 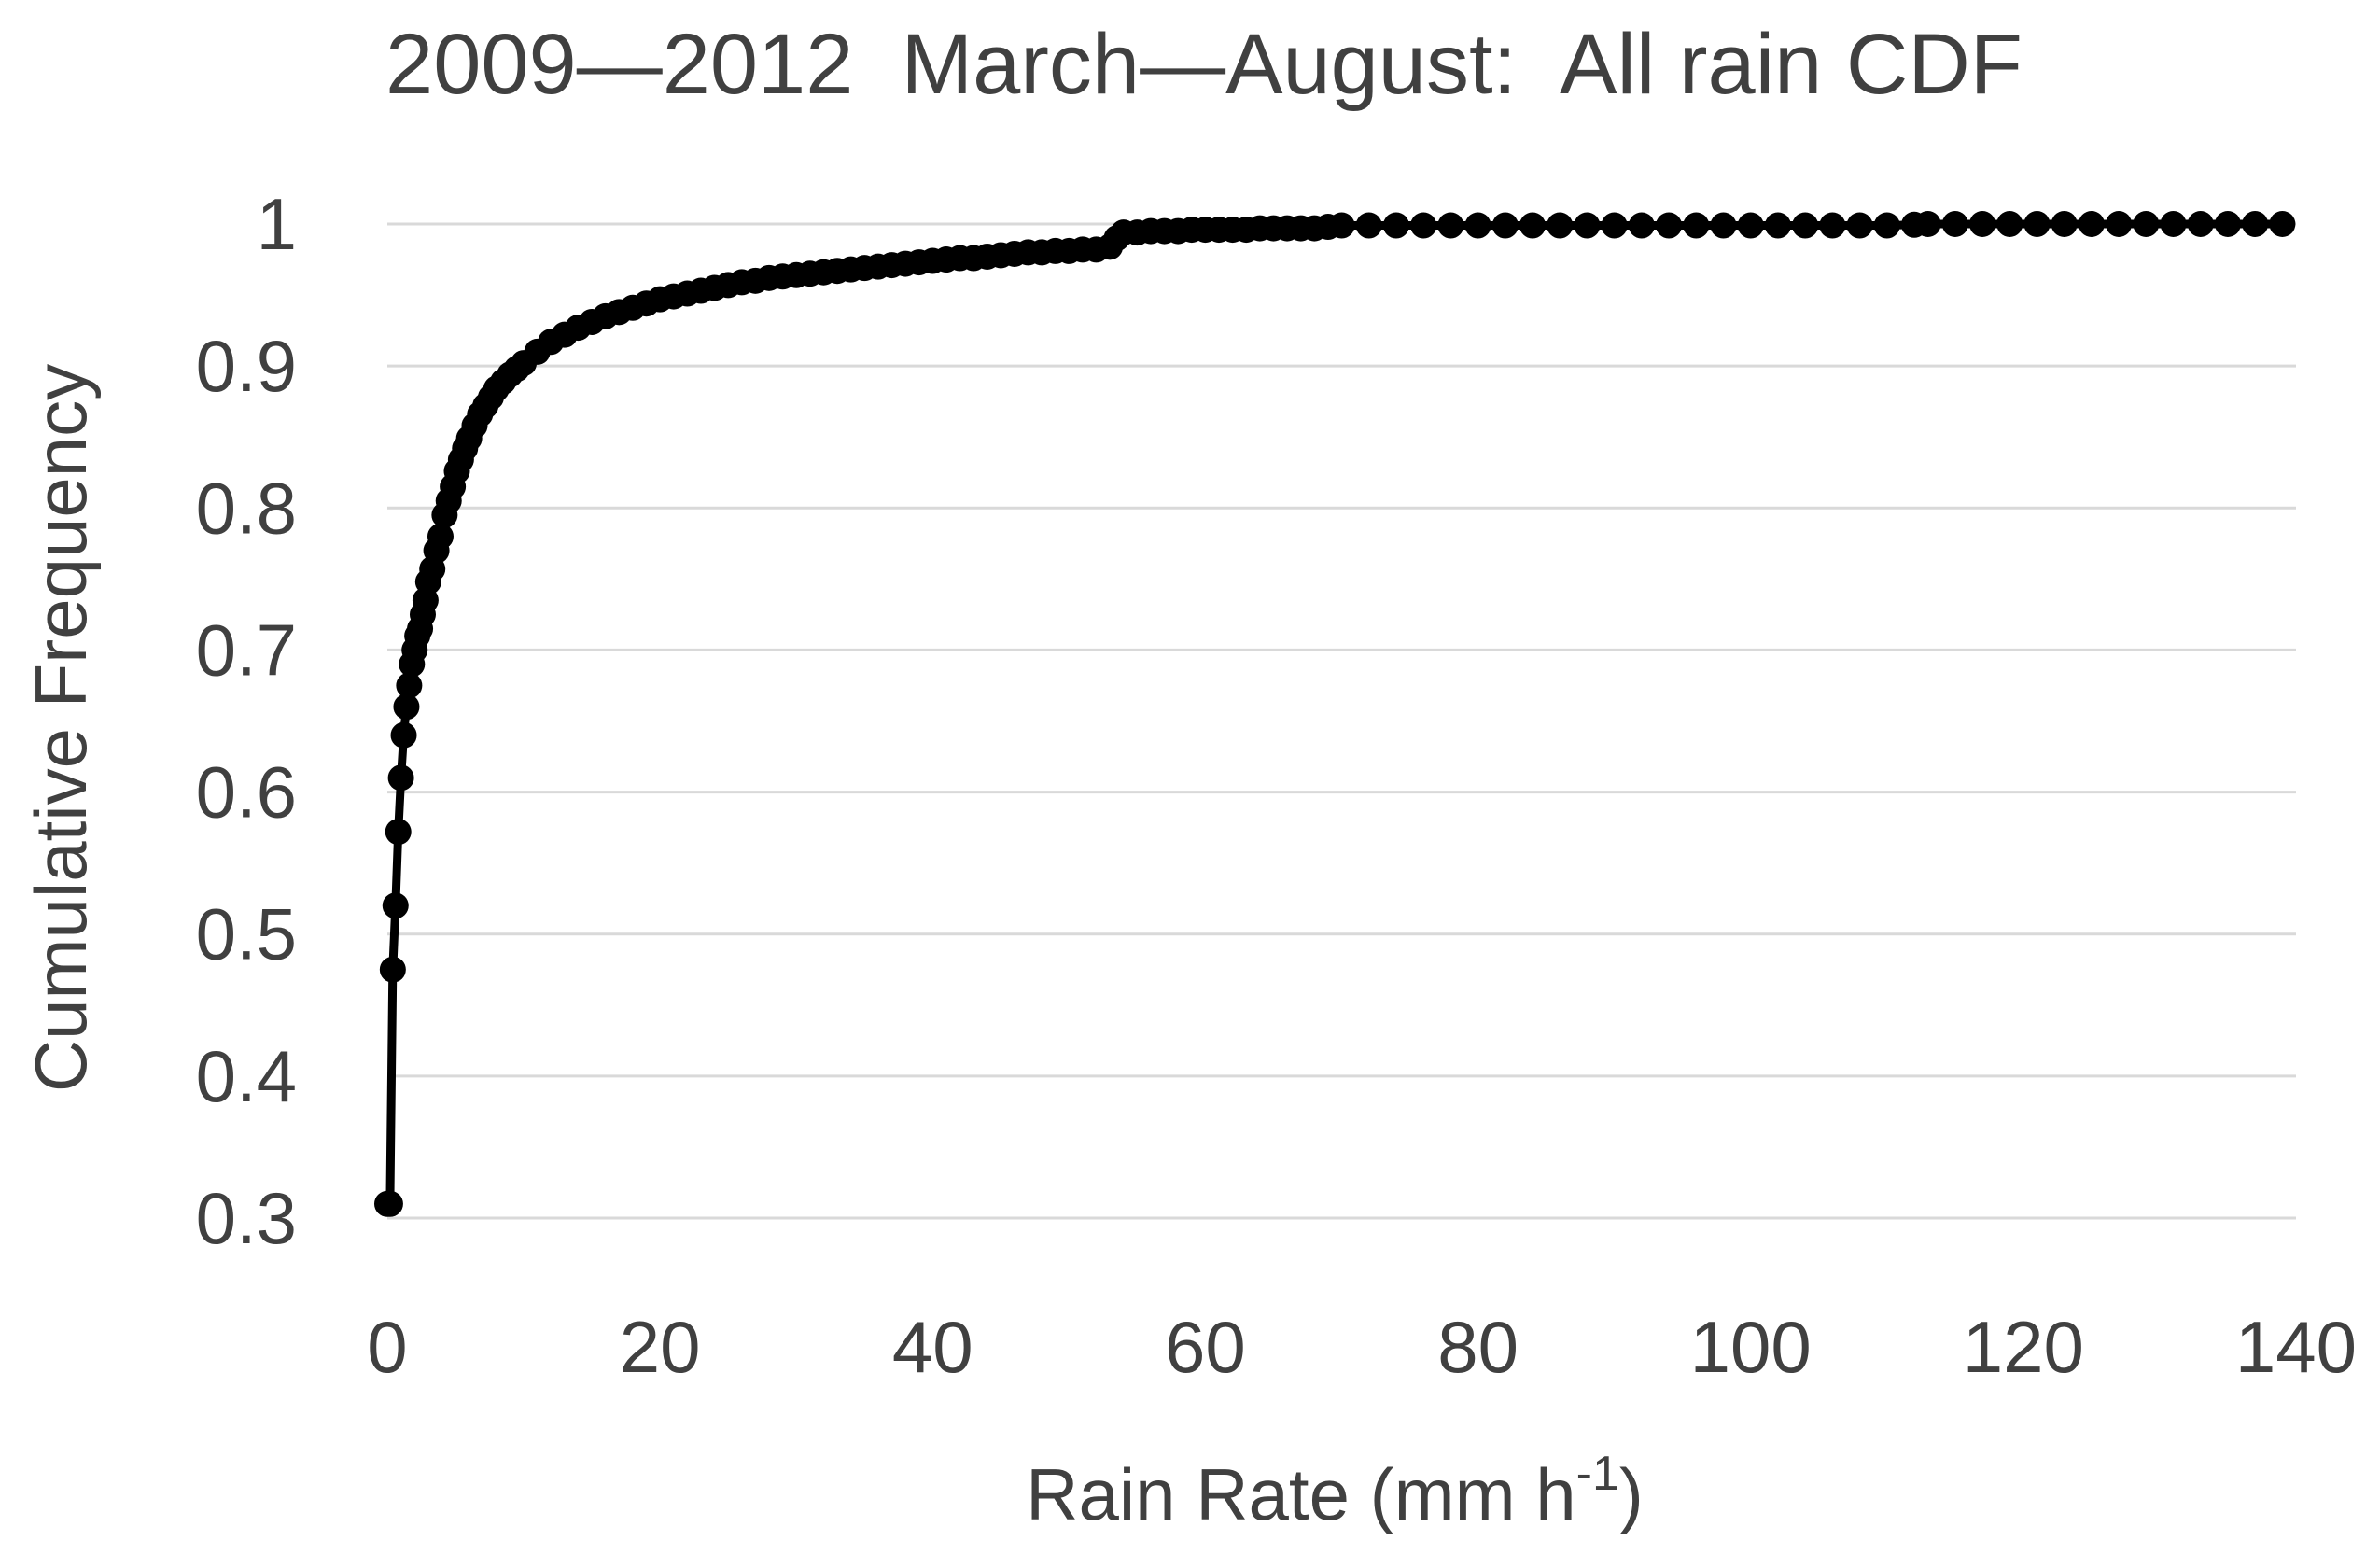 What do you see at coordinates (660, 1347) in the screenshot?
I see `x-tick-label: 20` at bounding box center [660, 1347].